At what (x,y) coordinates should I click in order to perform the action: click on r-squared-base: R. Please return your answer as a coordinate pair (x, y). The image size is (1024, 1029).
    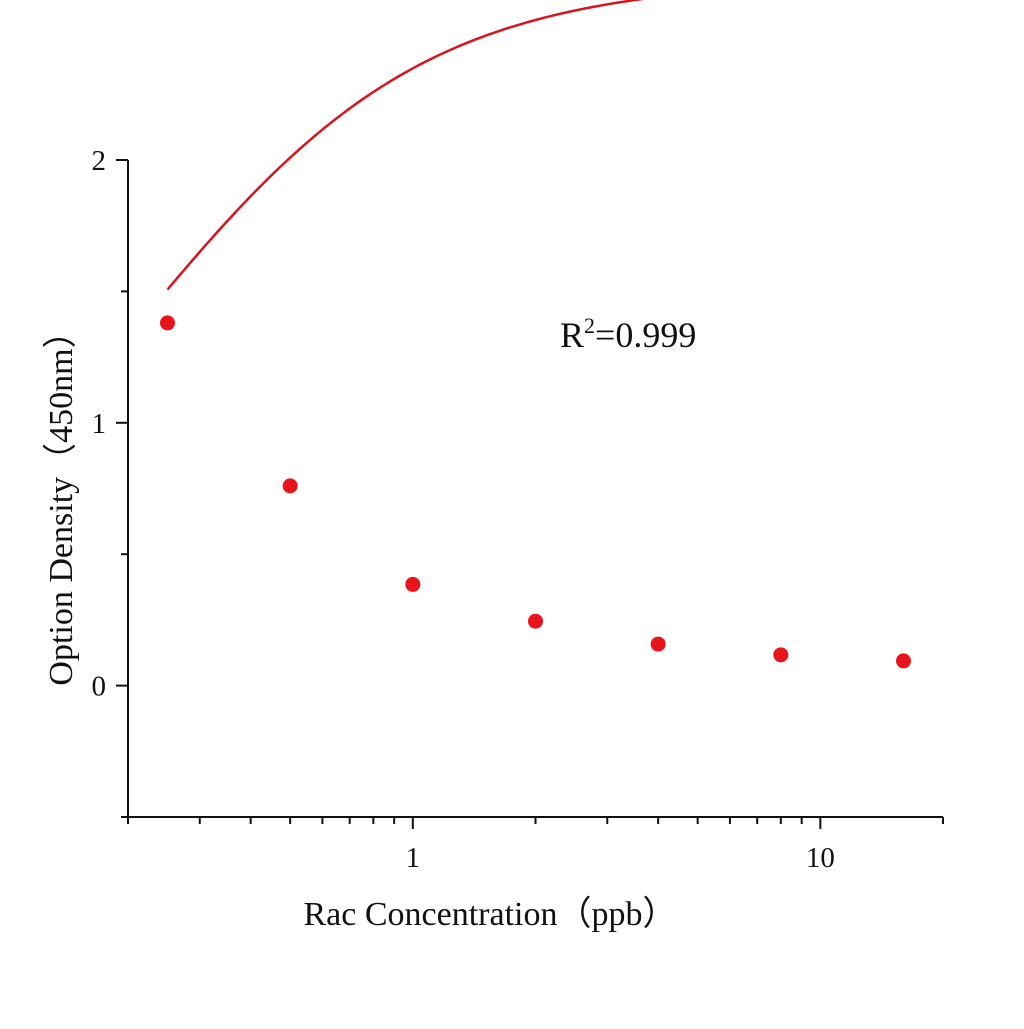
    Looking at the image, I should click on (572, 335).